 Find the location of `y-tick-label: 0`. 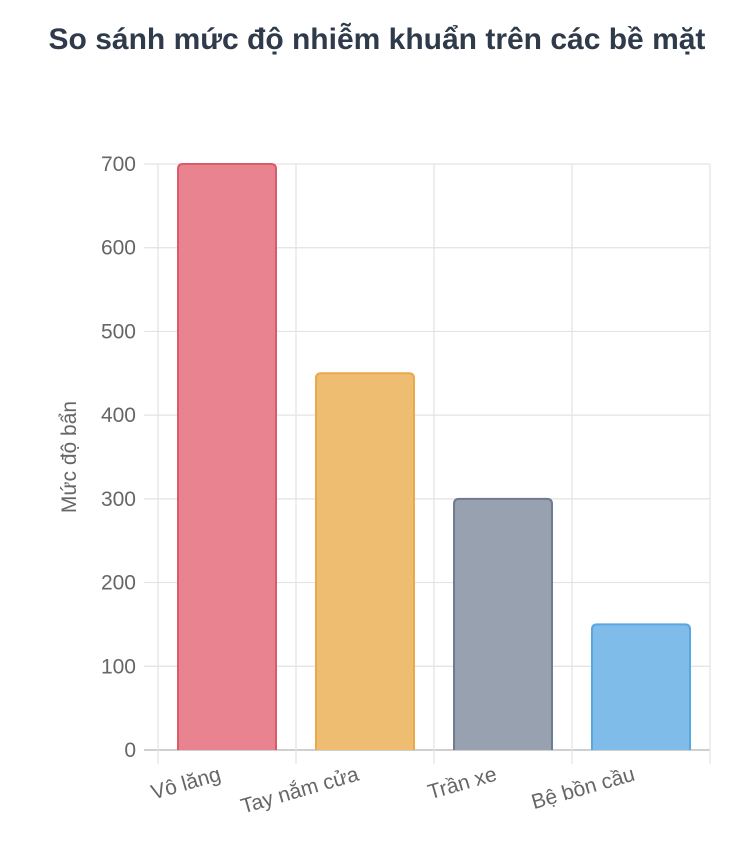

y-tick-label: 0 is located at coordinates (130, 750).